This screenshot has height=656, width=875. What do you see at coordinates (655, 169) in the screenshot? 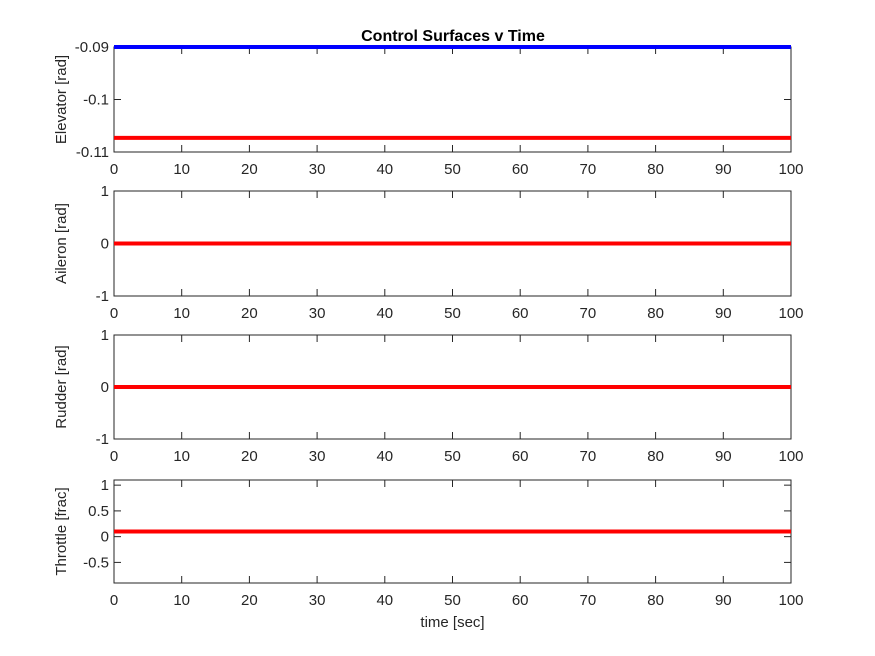
I see `elevator-xtick-label: 80` at bounding box center [655, 169].